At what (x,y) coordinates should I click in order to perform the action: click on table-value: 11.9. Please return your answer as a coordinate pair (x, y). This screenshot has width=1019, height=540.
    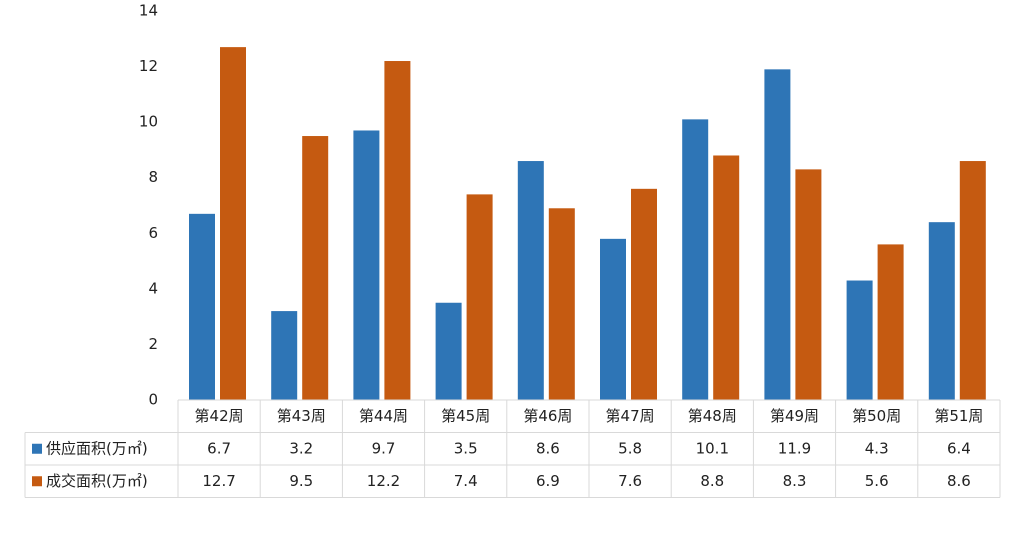
    Looking at the image, I should click on (794, 448).